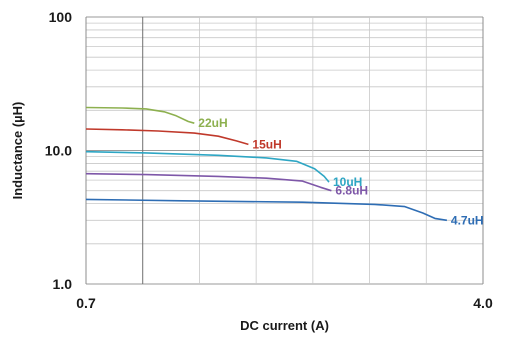 This screenshot has width=511, height=340. I want to click on x-tick-label: 0.7, so click(86, 303).